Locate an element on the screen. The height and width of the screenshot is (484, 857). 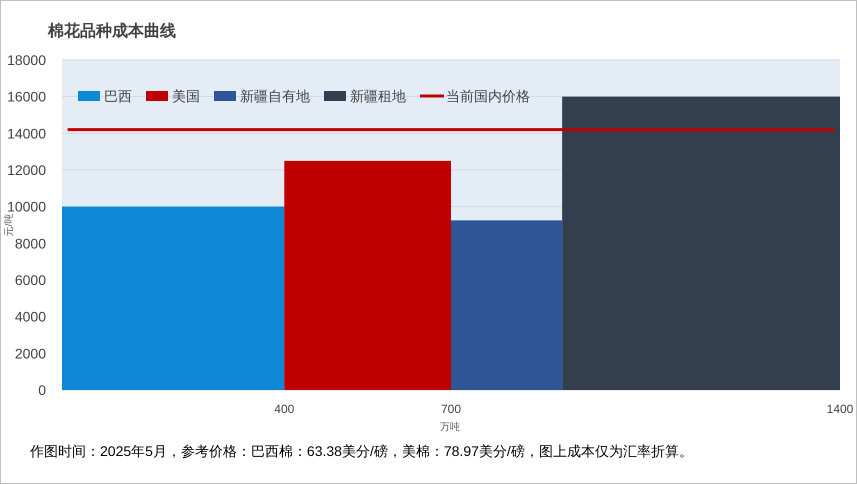
y-tick-label: 10000 is located at coordinates (26, 206).